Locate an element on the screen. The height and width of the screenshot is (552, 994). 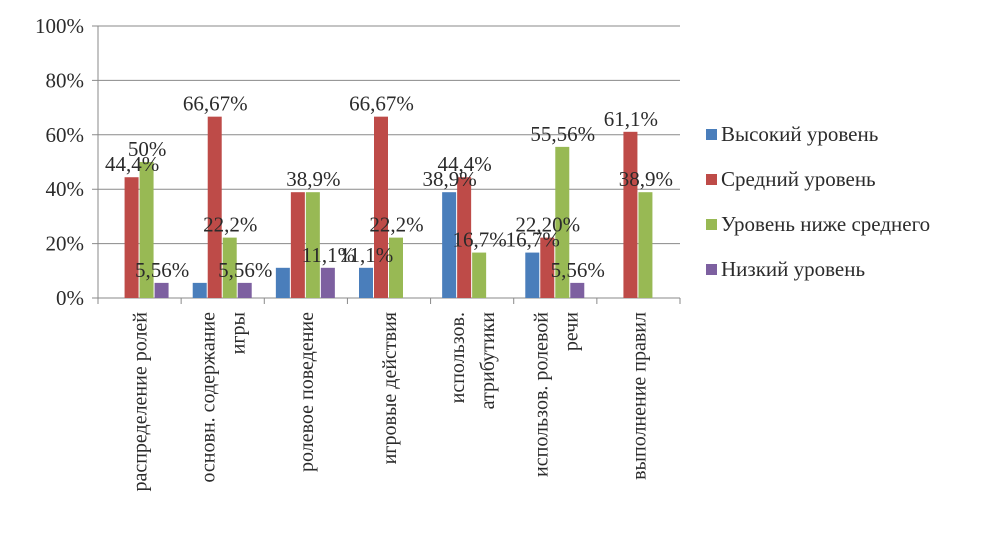
legend-label: Низкий уровень is located at coordinates (793, 268).